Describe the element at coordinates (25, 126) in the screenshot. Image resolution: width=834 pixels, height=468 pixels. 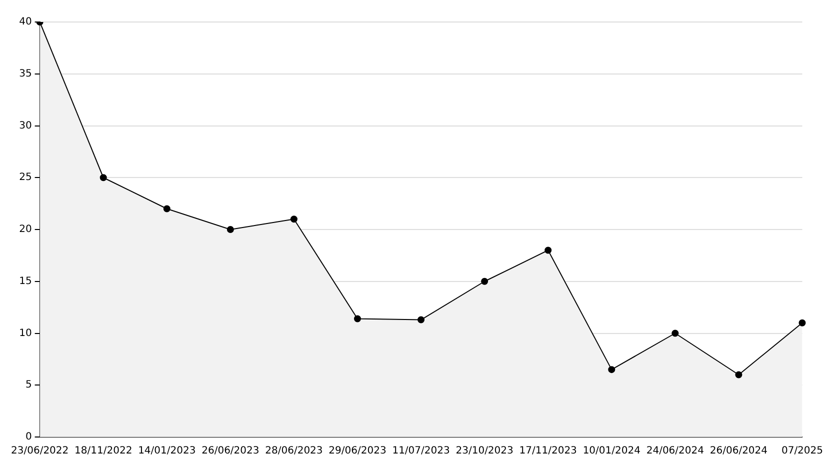
I see `y-tick-label: 30` at that location.